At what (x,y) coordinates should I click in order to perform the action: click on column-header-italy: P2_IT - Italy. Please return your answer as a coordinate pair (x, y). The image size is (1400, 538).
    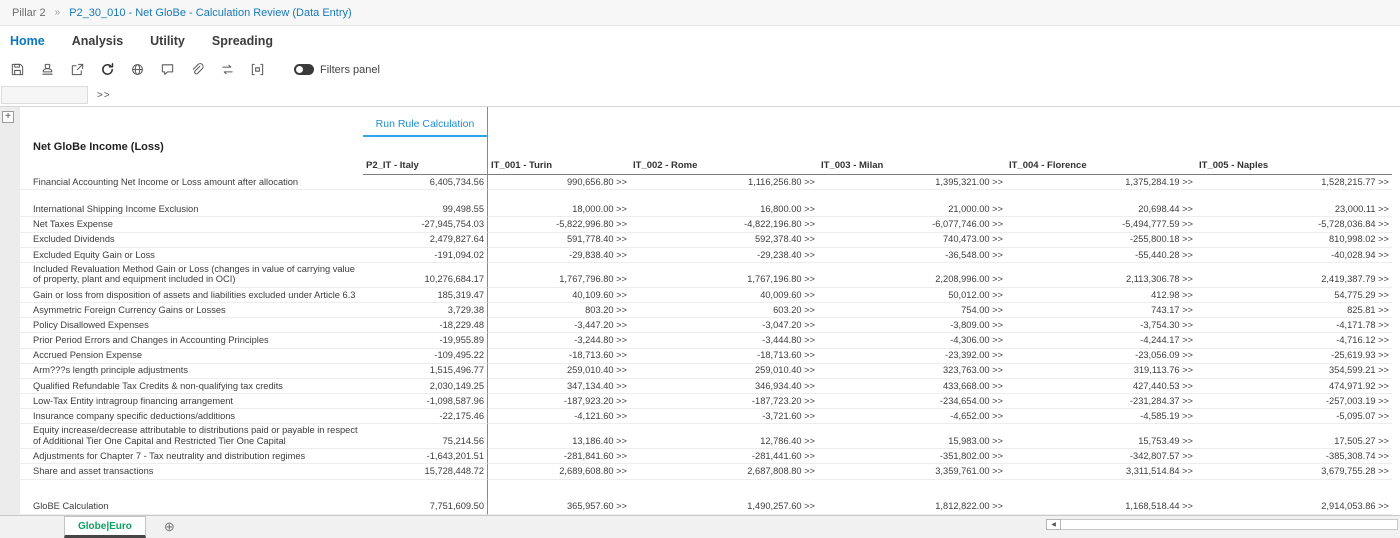
    Looking at the image, I should click on (425, 166).